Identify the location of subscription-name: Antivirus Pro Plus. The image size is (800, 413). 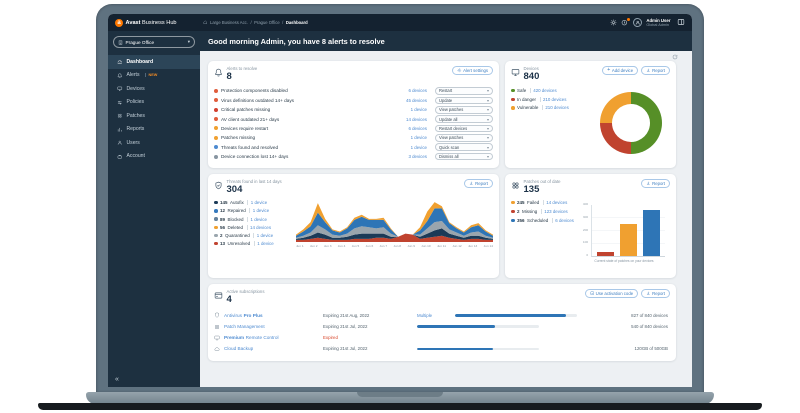
(271, 315).